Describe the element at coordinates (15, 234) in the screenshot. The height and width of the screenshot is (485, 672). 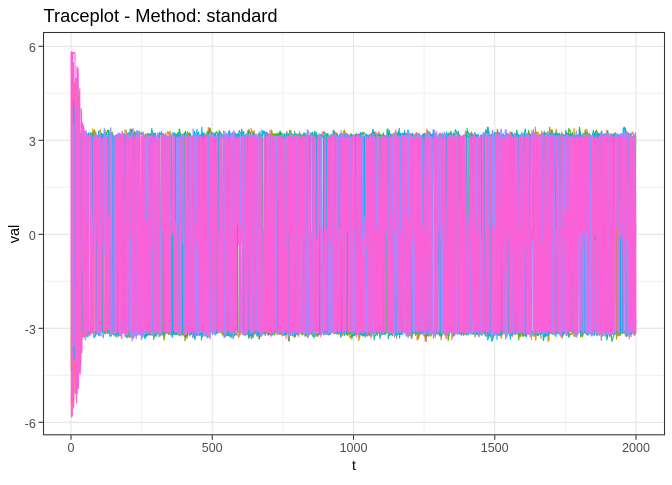
I see `svg-text: val` at that location.